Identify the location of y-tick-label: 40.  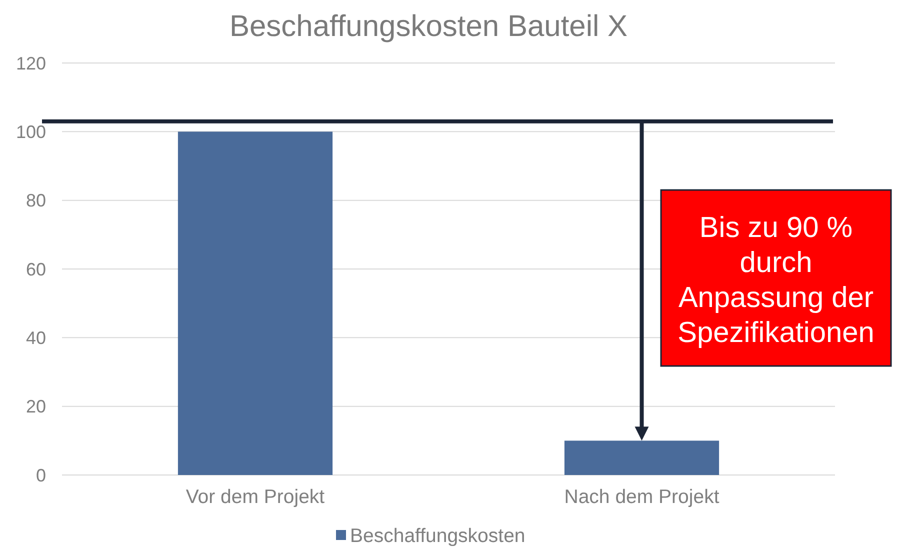
(36, 338).